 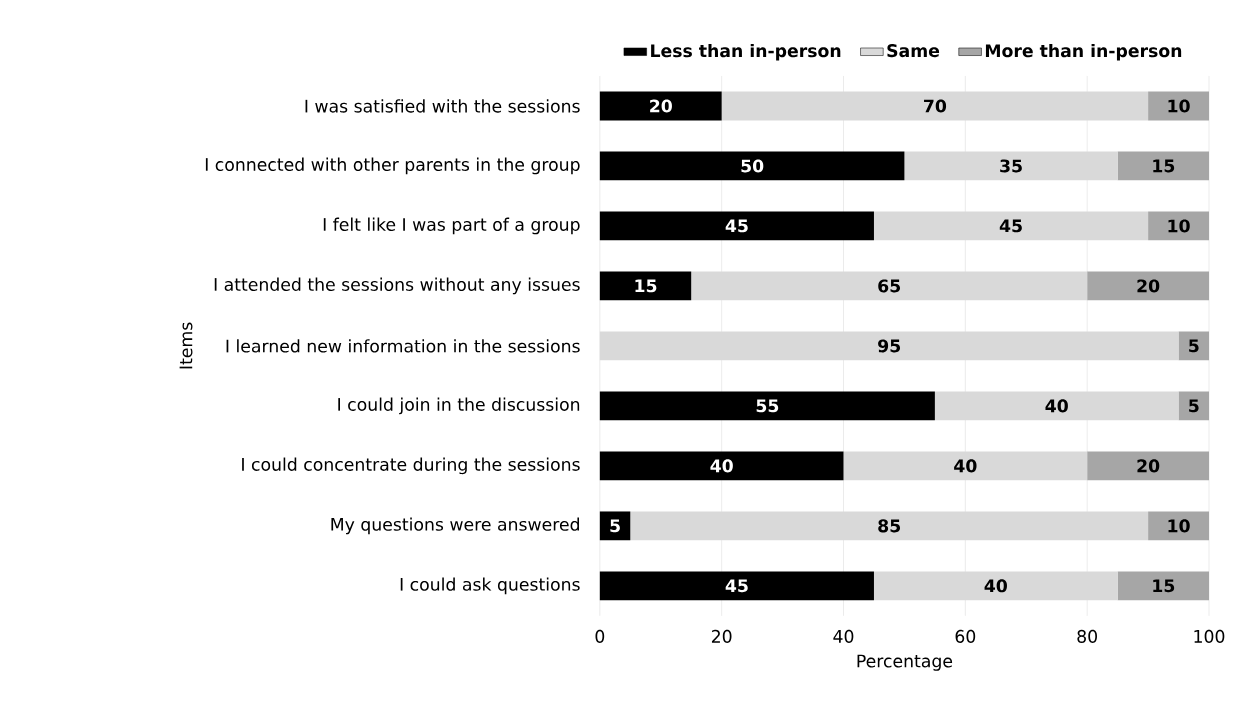 What do you see at coordinates (411, 466) in the screenshot?
I see `y-tick-label: I could concentrate during the sessions` at bounding box center [411, 466].